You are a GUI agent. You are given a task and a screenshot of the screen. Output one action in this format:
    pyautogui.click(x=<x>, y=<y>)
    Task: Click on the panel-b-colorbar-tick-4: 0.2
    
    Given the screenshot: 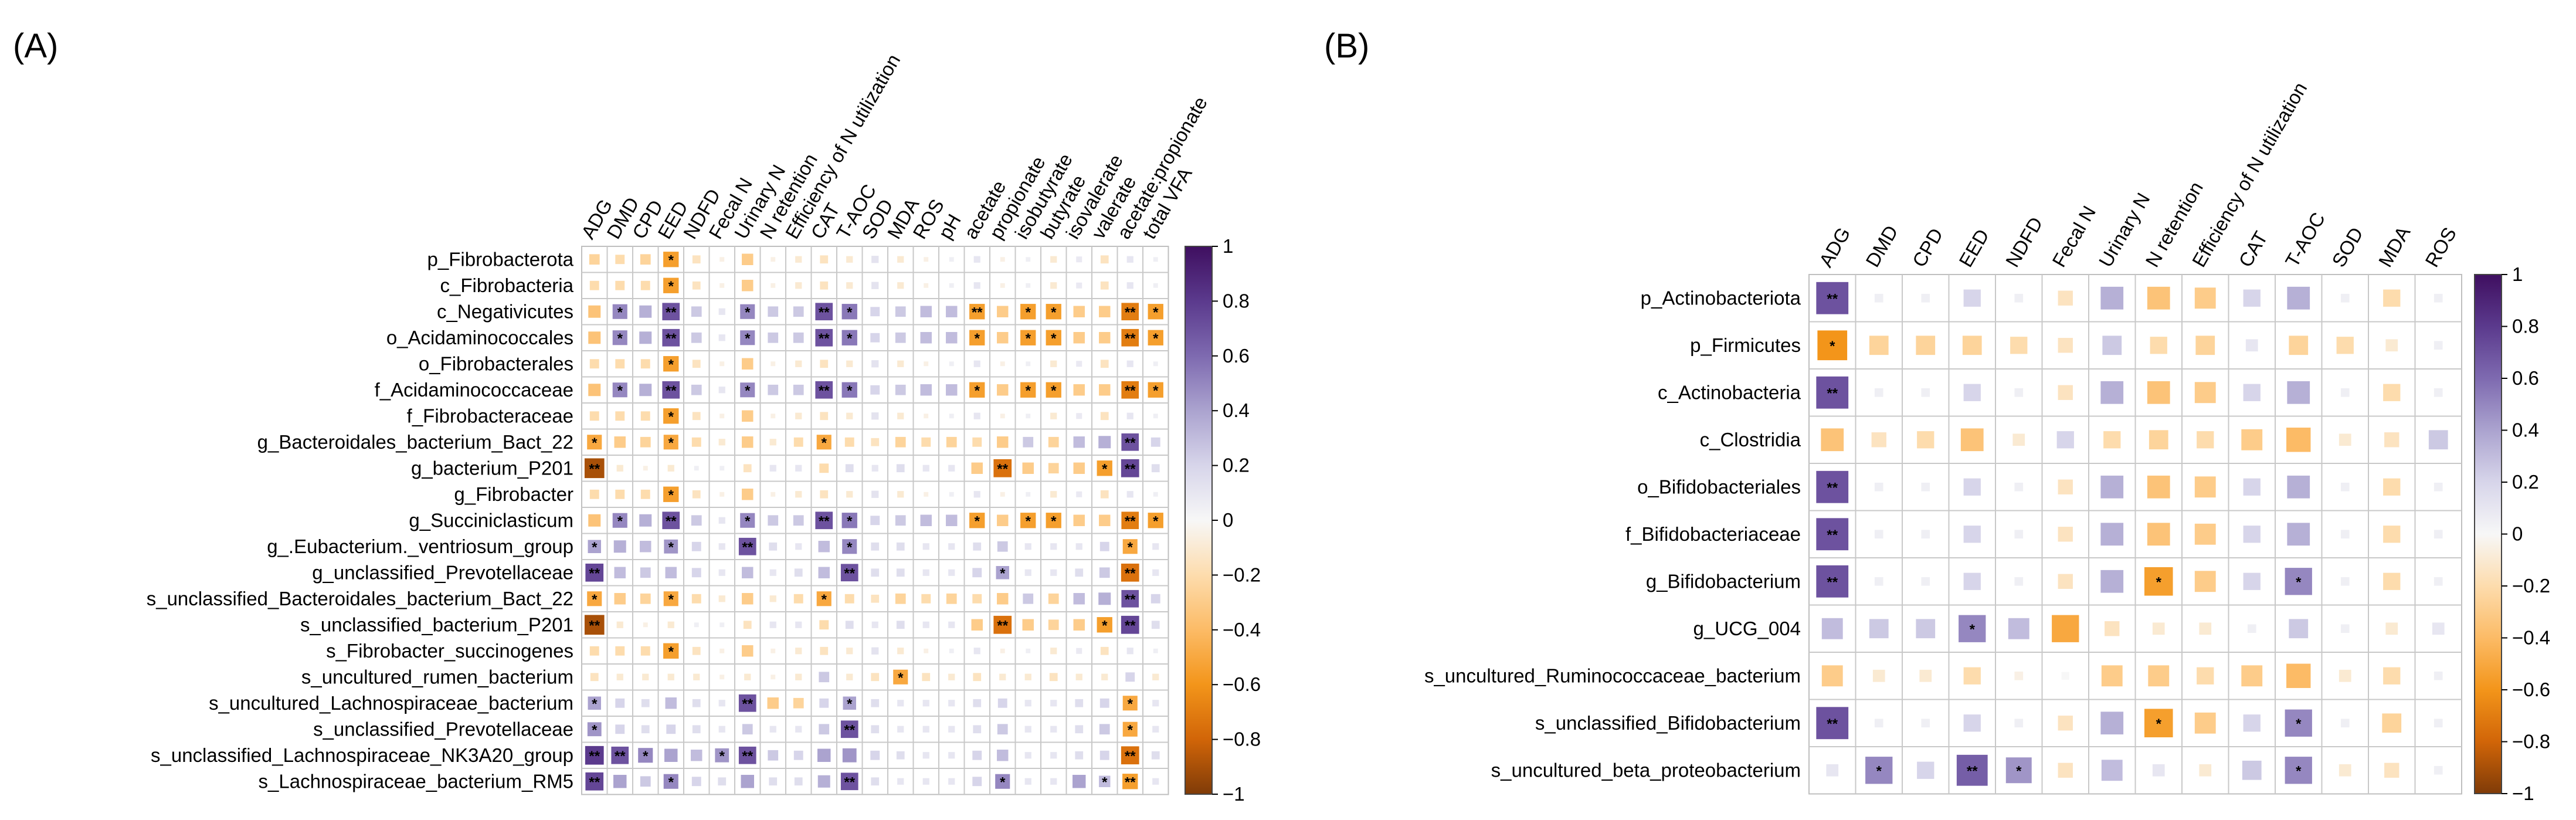 What is the action you would take?
    pyautogui.click(x=2525, y=482)
    